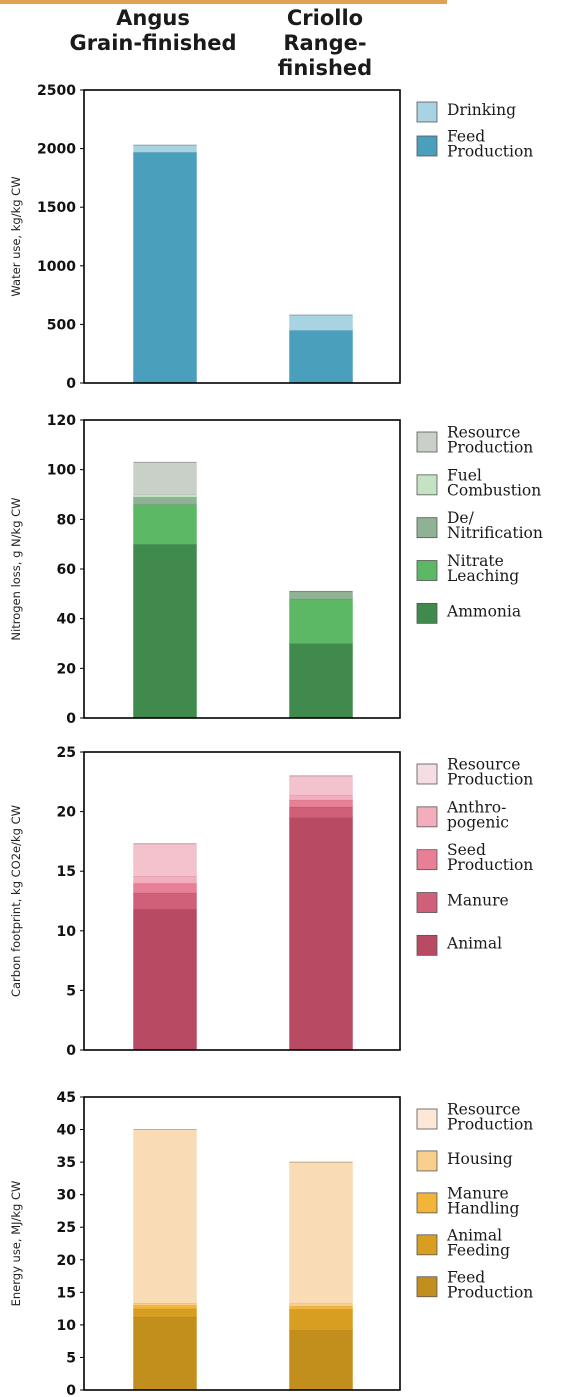 This screenshot has height=1397, width=561. What do you see at coordinates (67, 520) in the screenshot?
I see `y-tick-label: 80` at bounding box center [67, 520].